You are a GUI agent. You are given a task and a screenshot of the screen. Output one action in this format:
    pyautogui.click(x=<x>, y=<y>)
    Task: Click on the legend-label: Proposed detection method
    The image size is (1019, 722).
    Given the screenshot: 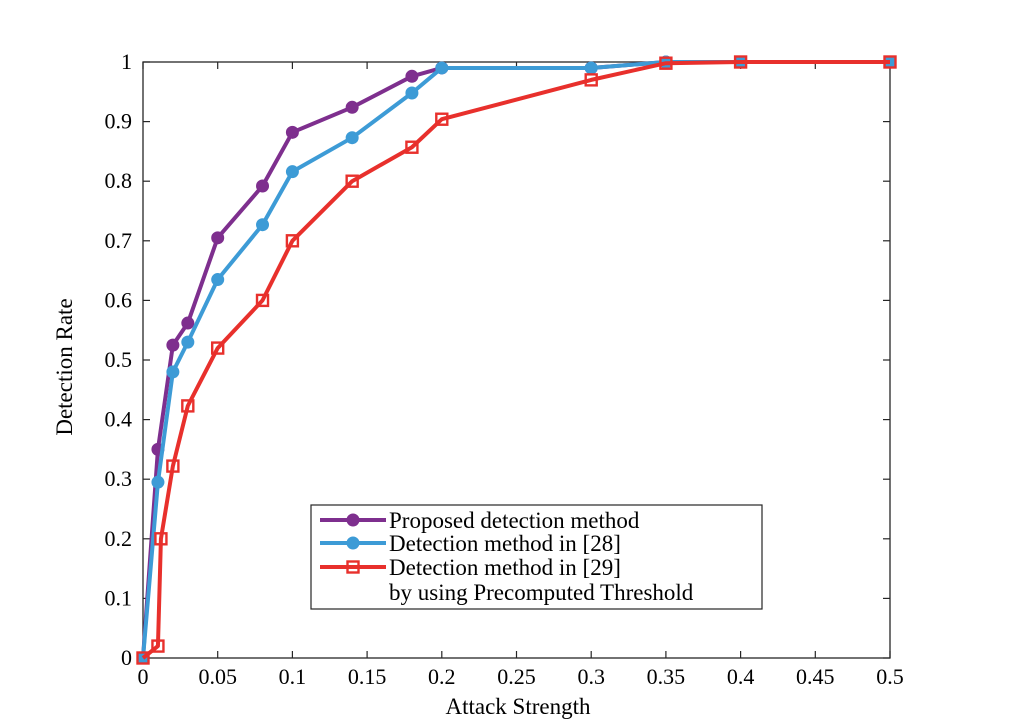 What is the action you would take?
    pyautogui.click(x=514, y=520)
    